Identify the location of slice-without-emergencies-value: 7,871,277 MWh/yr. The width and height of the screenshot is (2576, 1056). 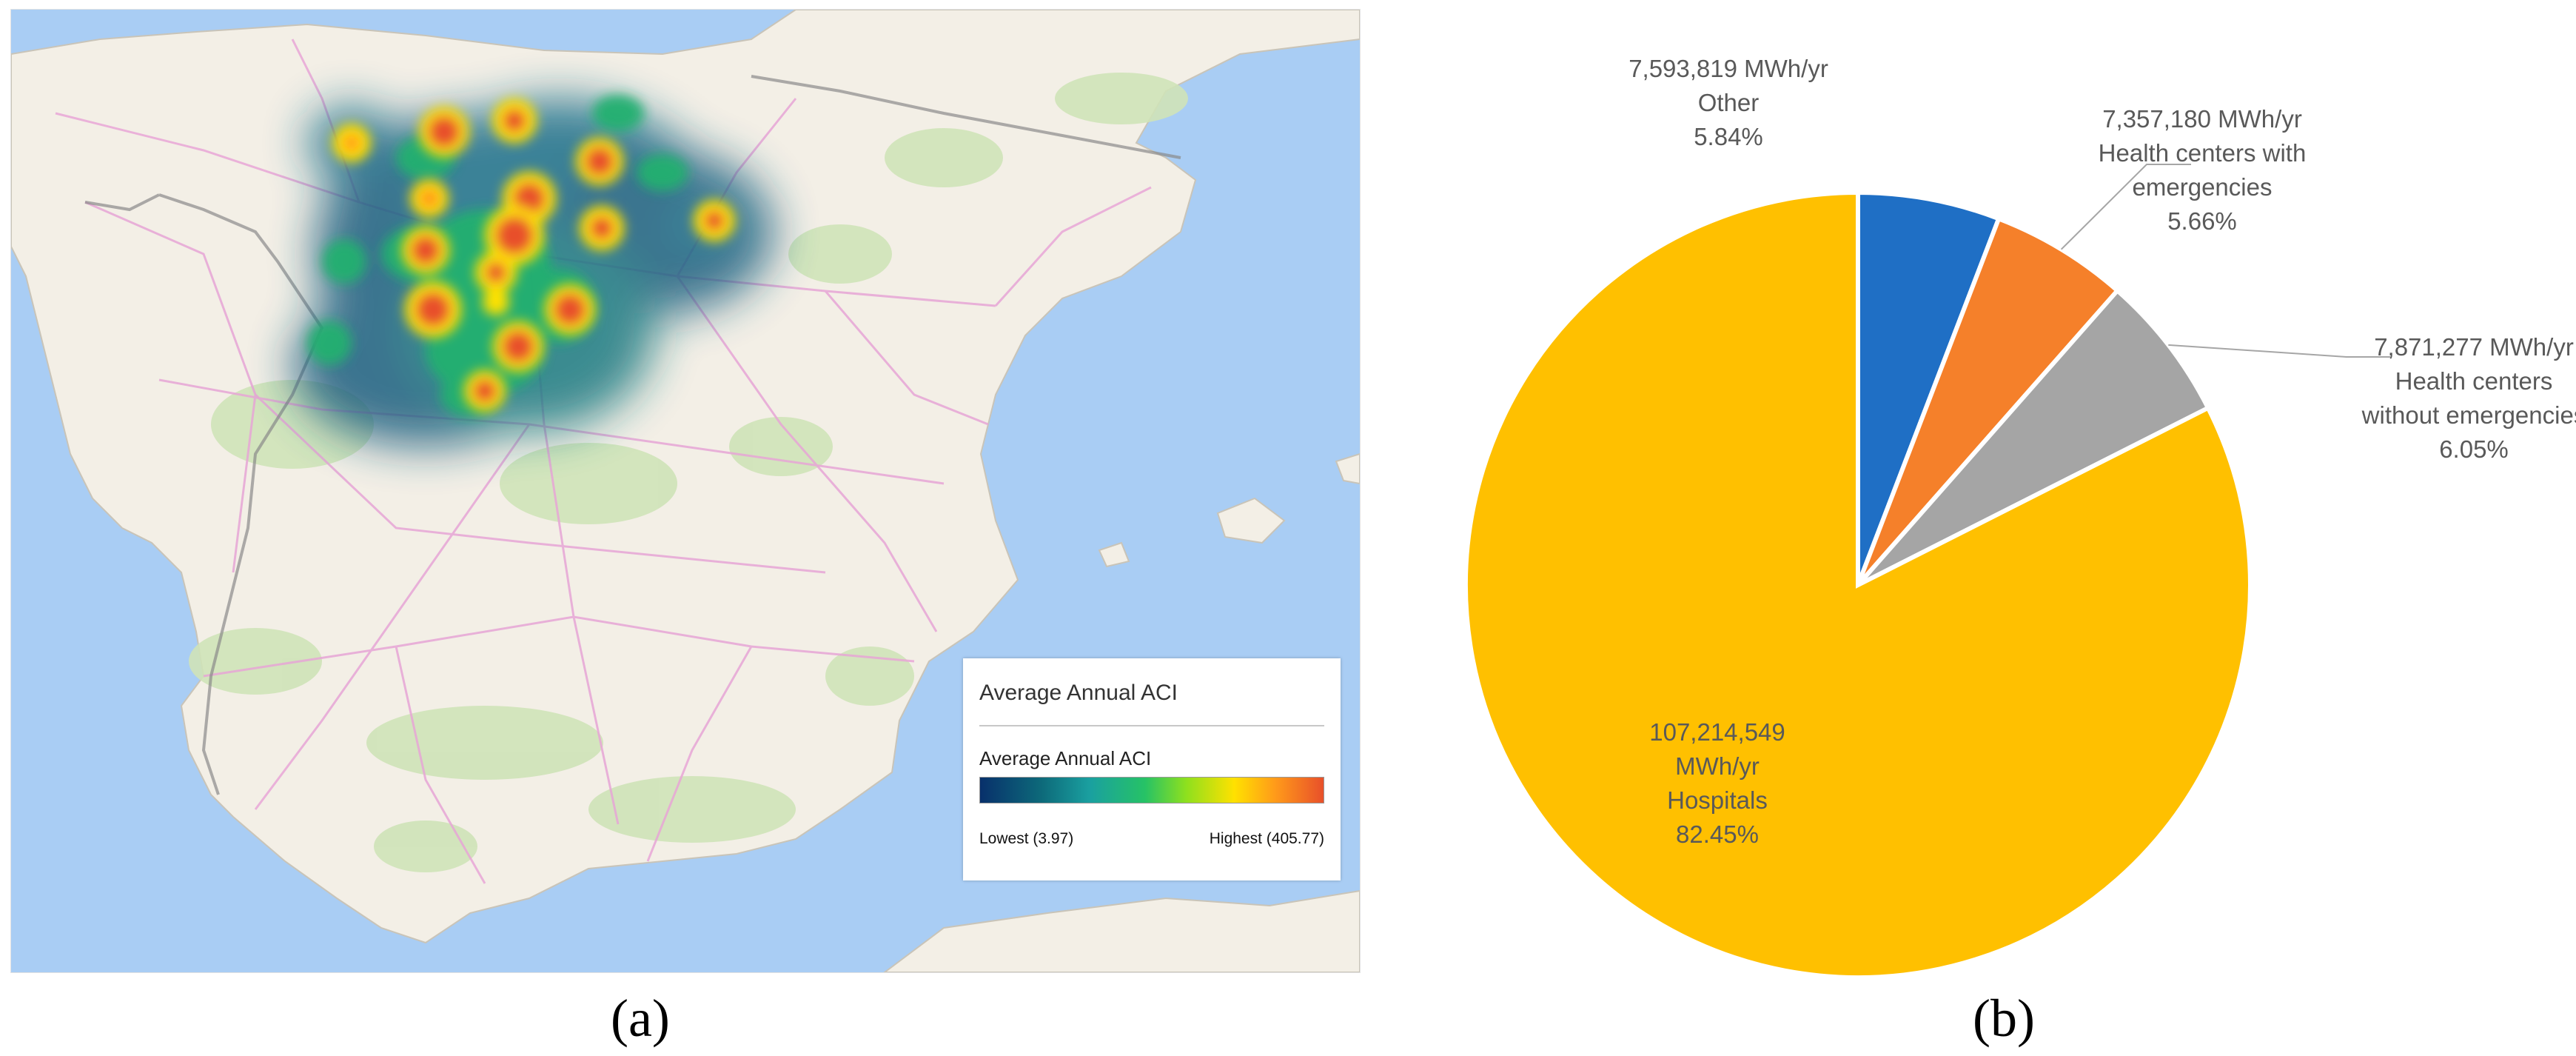
(2474, 347).